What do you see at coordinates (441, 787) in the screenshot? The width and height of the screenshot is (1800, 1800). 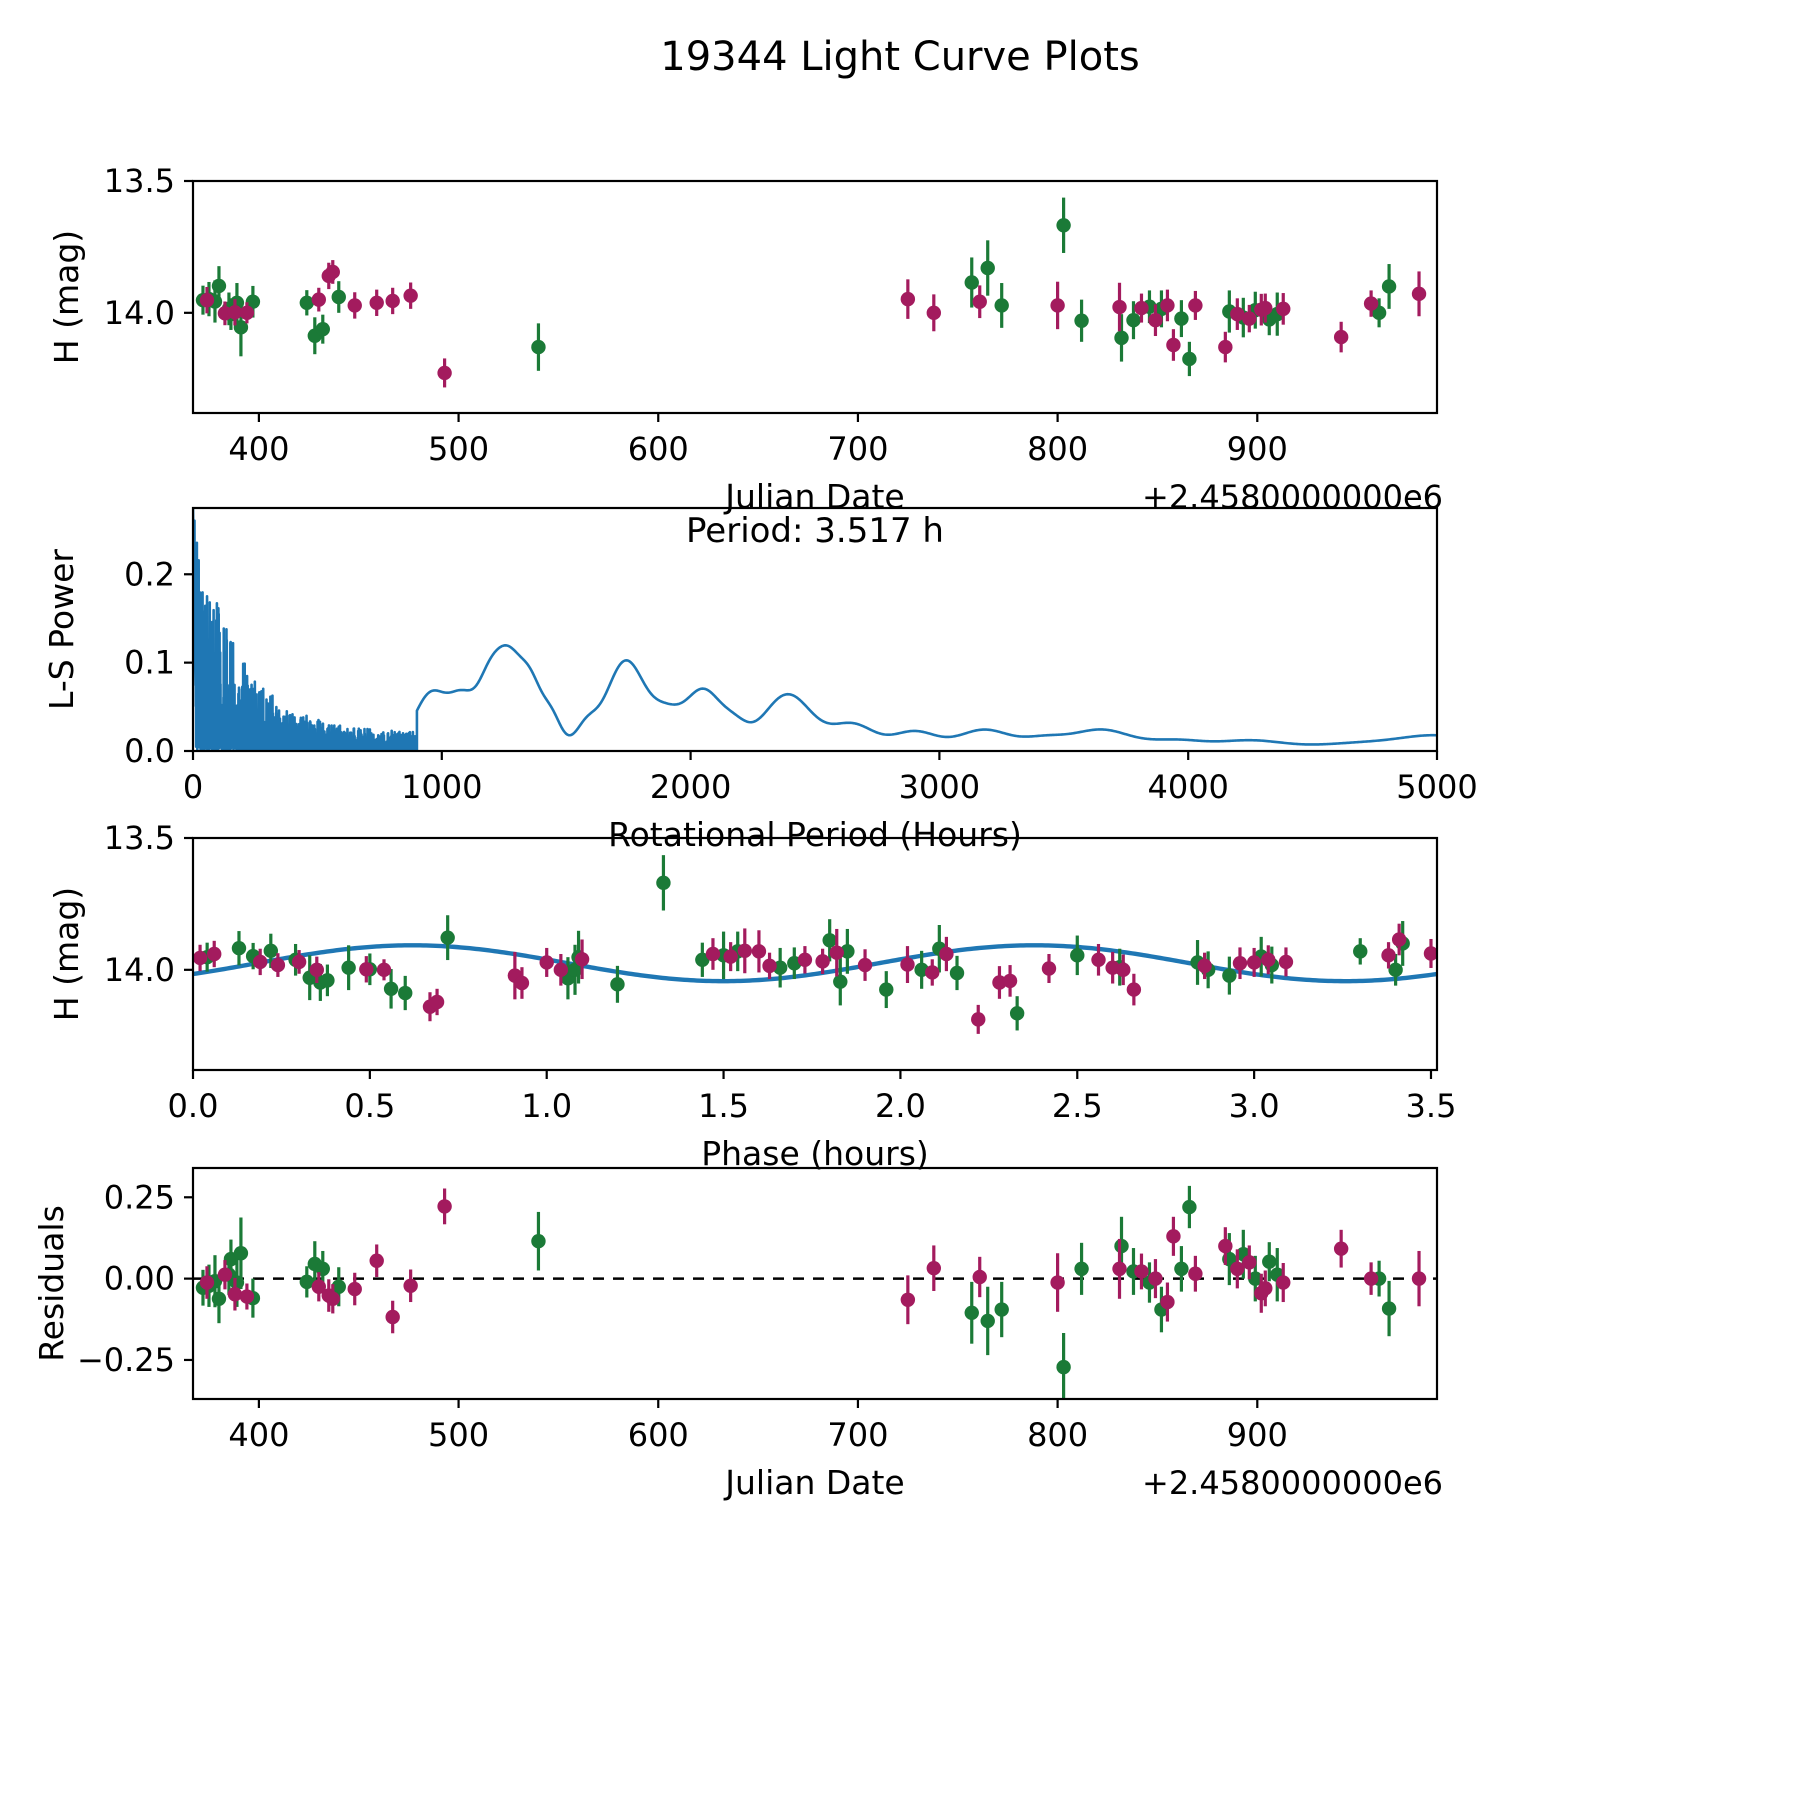 I see `xticklabel-periodogram-1: 1000` at bounding box center [441, 787].